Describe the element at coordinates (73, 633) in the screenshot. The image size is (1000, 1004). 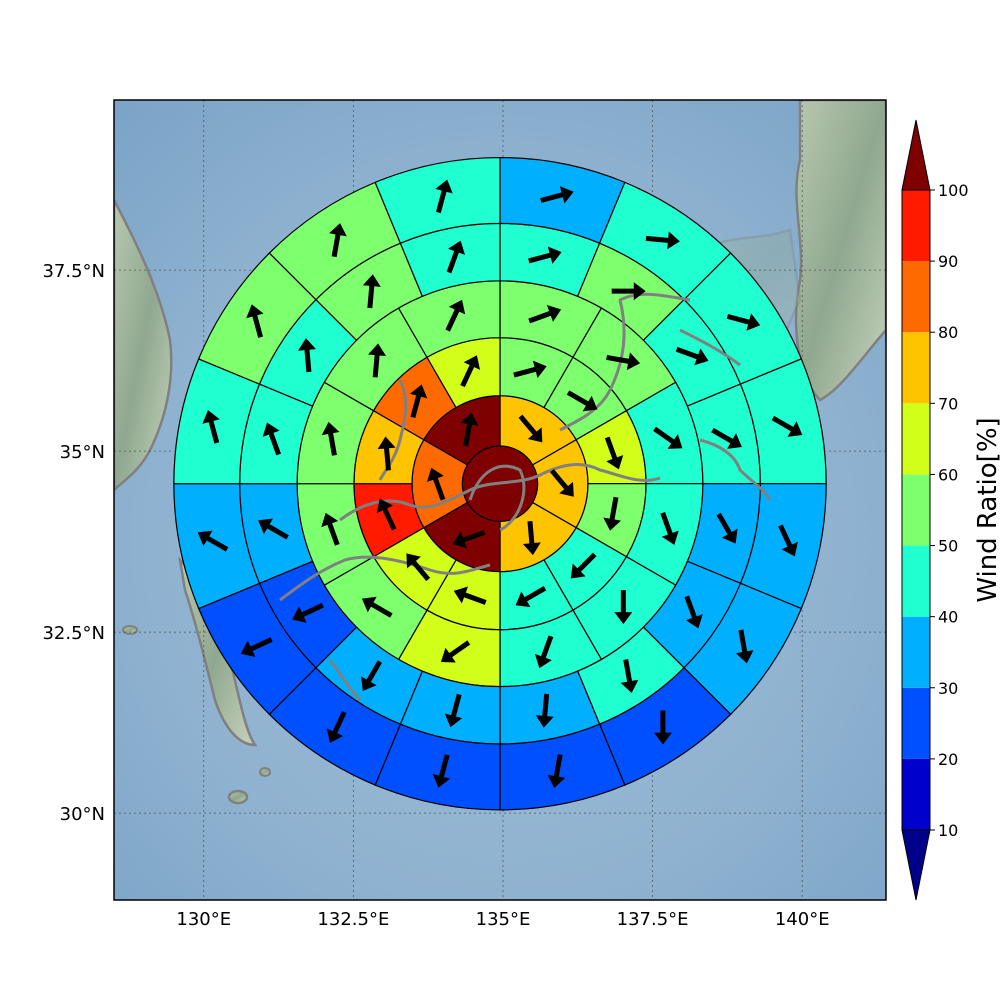
I see `y-tick-label: 32.5°N` at that location.